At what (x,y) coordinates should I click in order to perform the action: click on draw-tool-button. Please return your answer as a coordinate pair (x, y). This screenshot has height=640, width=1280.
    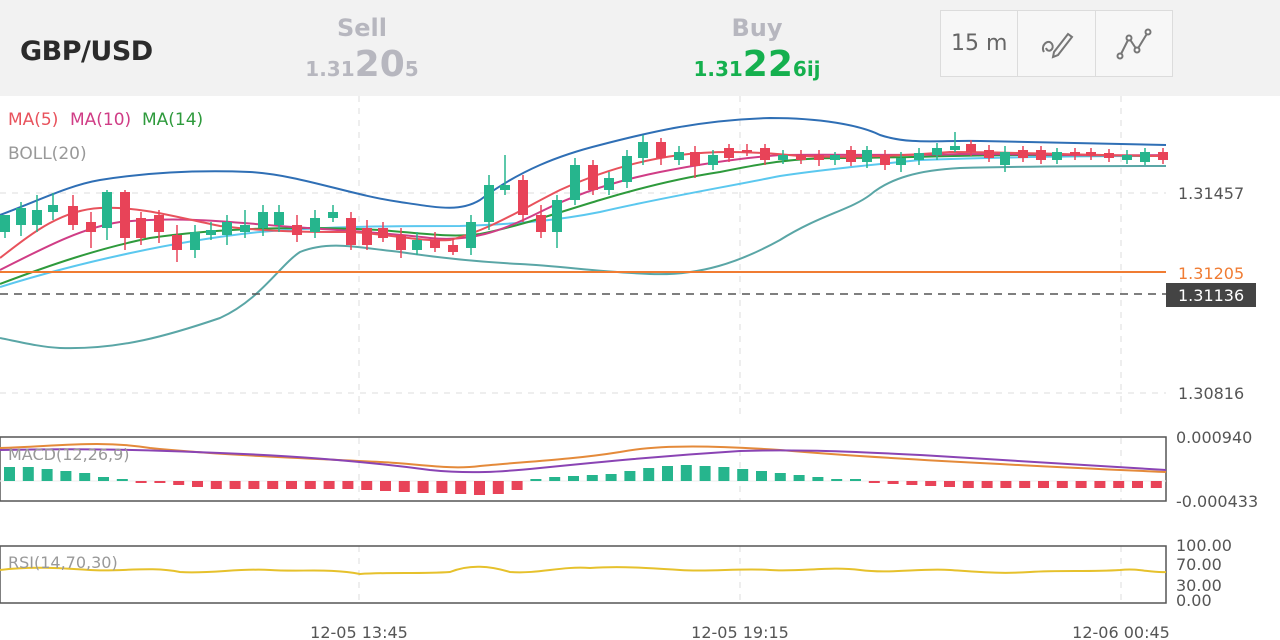
    Looking at the image, I should click on (1057, 43).